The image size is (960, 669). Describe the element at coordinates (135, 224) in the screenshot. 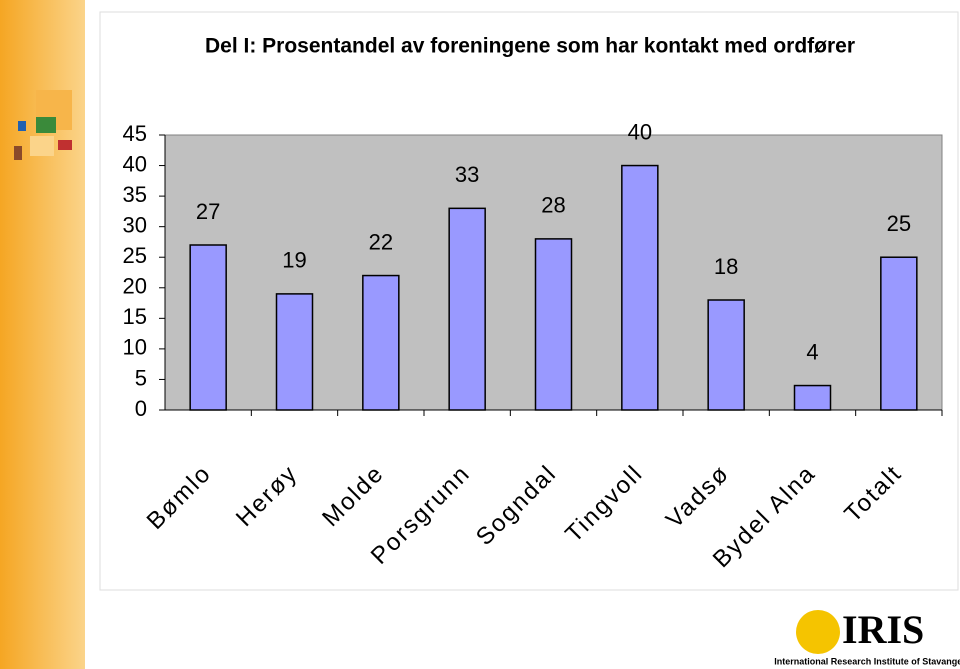

I see `y-tick-label: 30` at that location.